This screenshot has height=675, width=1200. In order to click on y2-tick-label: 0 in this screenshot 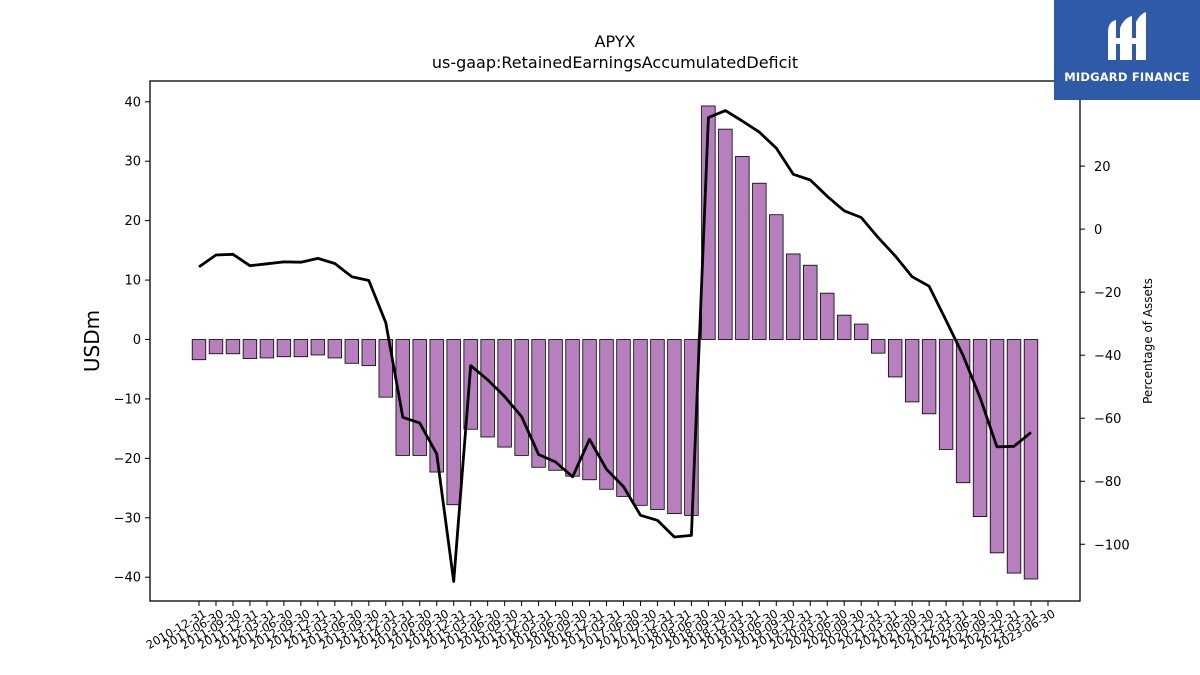, I will do `click(1098, 230)`.